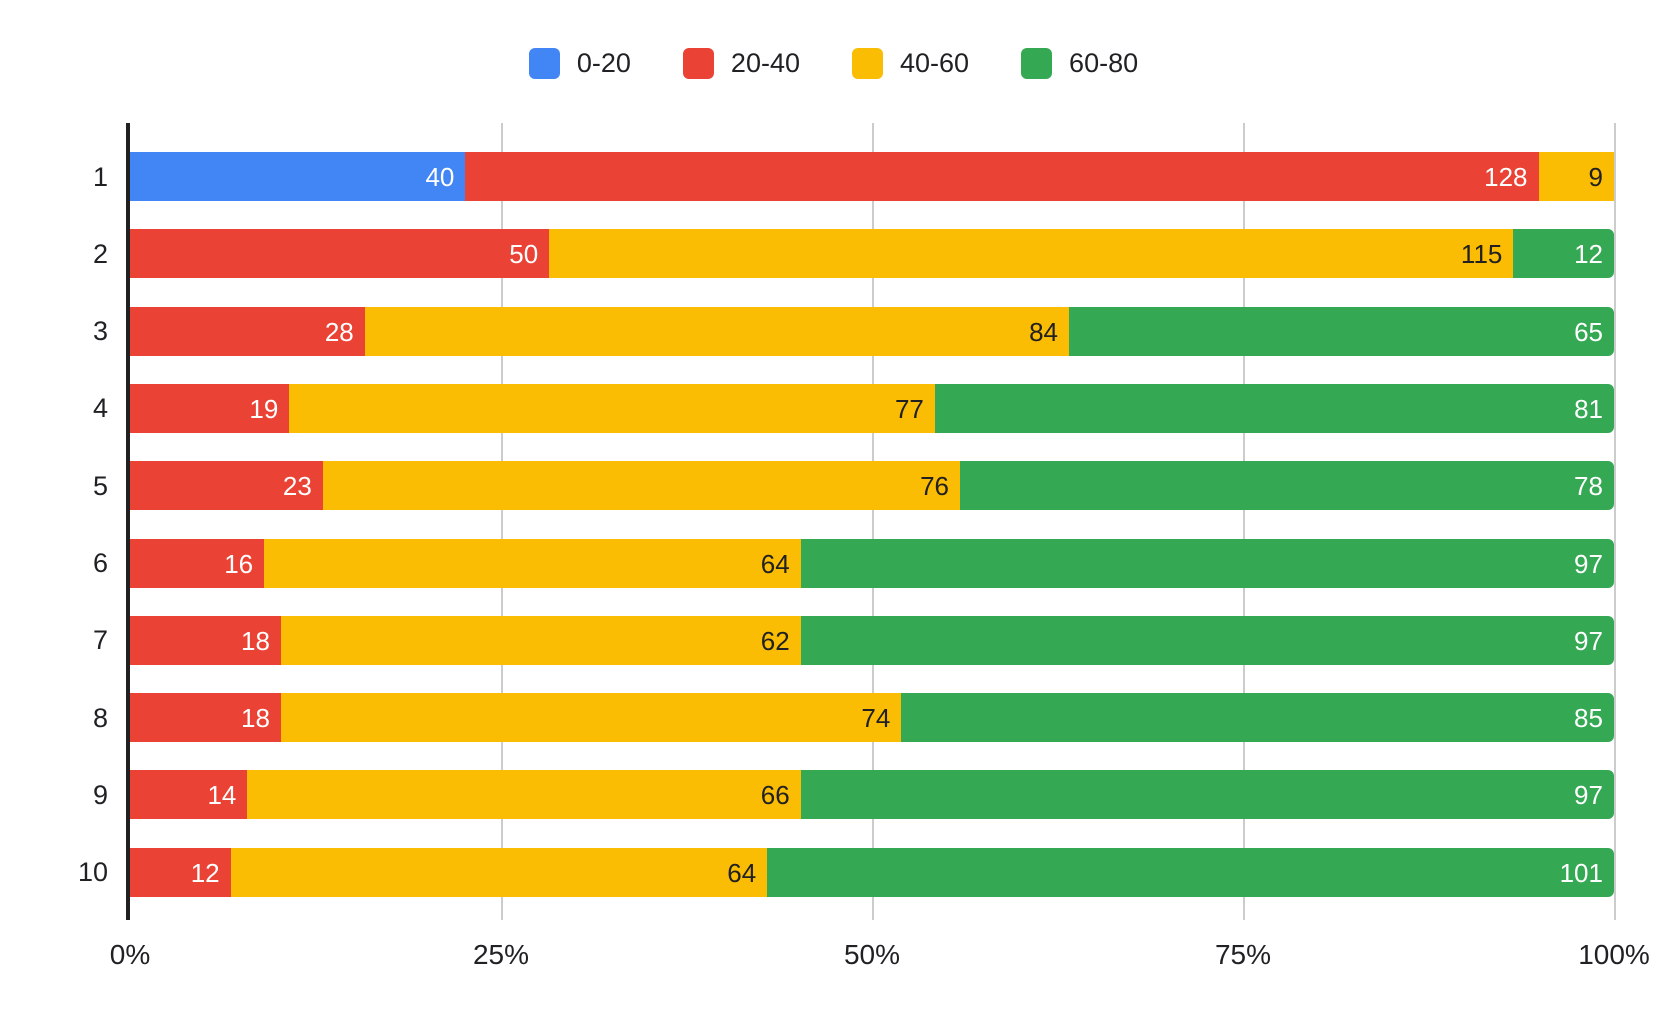 The width and height of the screenshot is (1667, 1031). I want to click on bar-row-3: 28 84 65, so click(872, 331).